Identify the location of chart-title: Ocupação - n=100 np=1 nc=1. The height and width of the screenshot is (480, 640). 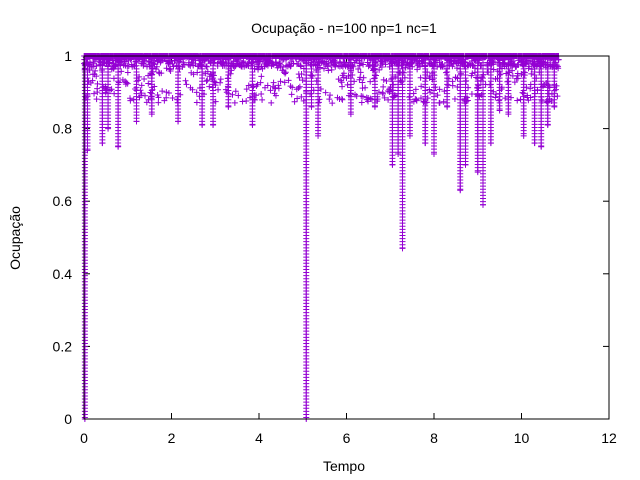
(344, 28).